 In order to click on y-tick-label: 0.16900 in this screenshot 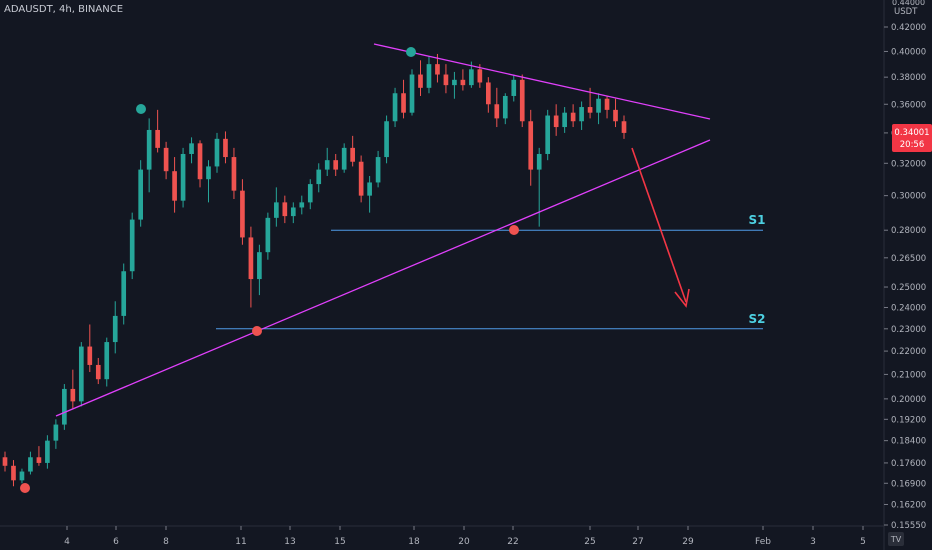, I will do `click(908, 484)`.